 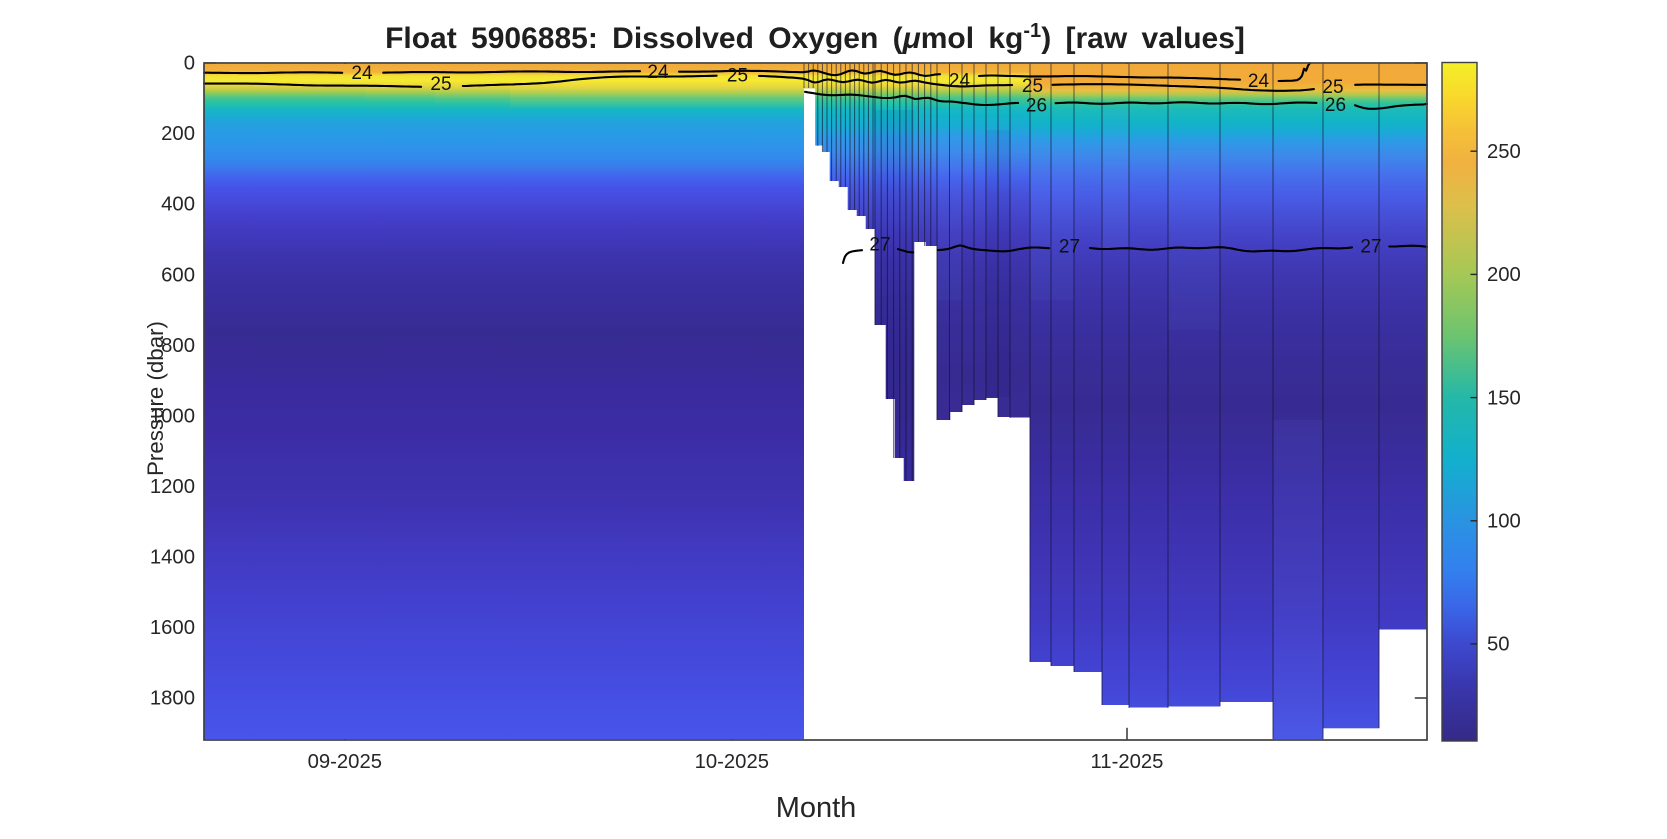 I want to click on svg-text: 09-2025, so click(x=345, y=762).